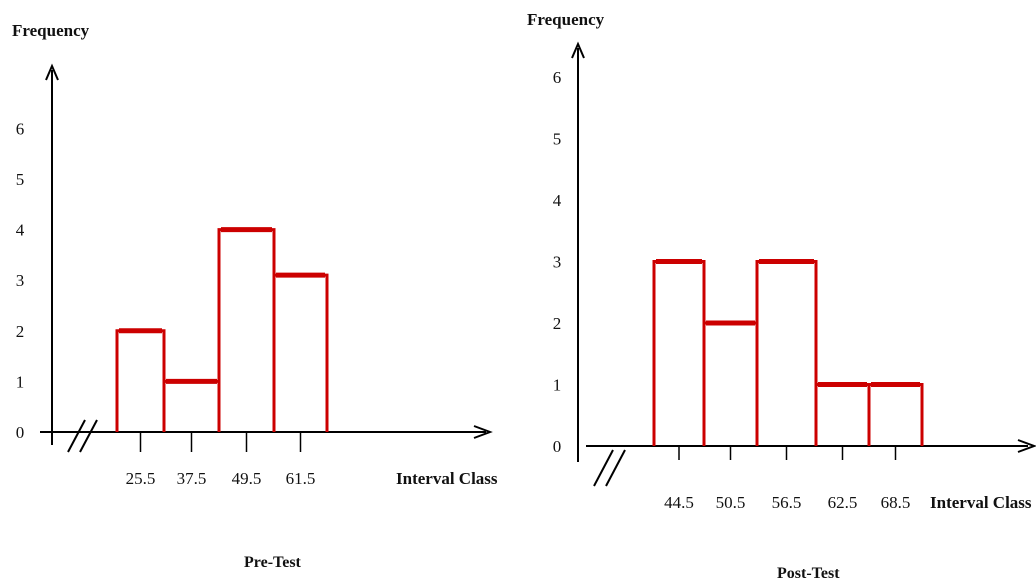  Describe the element at coordinates (20, 230) in the screenshot. I see `pretest-y-tick-label: 4` at that location.